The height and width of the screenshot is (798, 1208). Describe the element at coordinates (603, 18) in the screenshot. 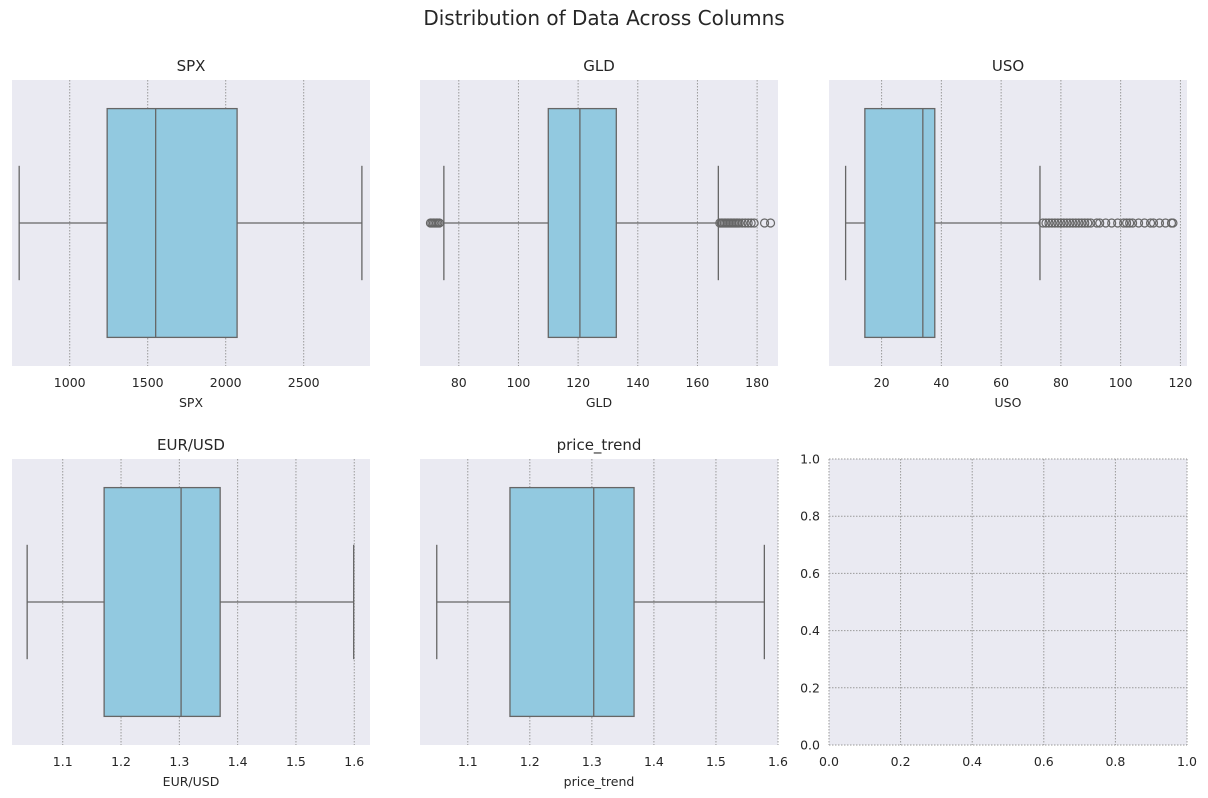

I see `figure-title: Distribution of Data Across Columns` at that location.